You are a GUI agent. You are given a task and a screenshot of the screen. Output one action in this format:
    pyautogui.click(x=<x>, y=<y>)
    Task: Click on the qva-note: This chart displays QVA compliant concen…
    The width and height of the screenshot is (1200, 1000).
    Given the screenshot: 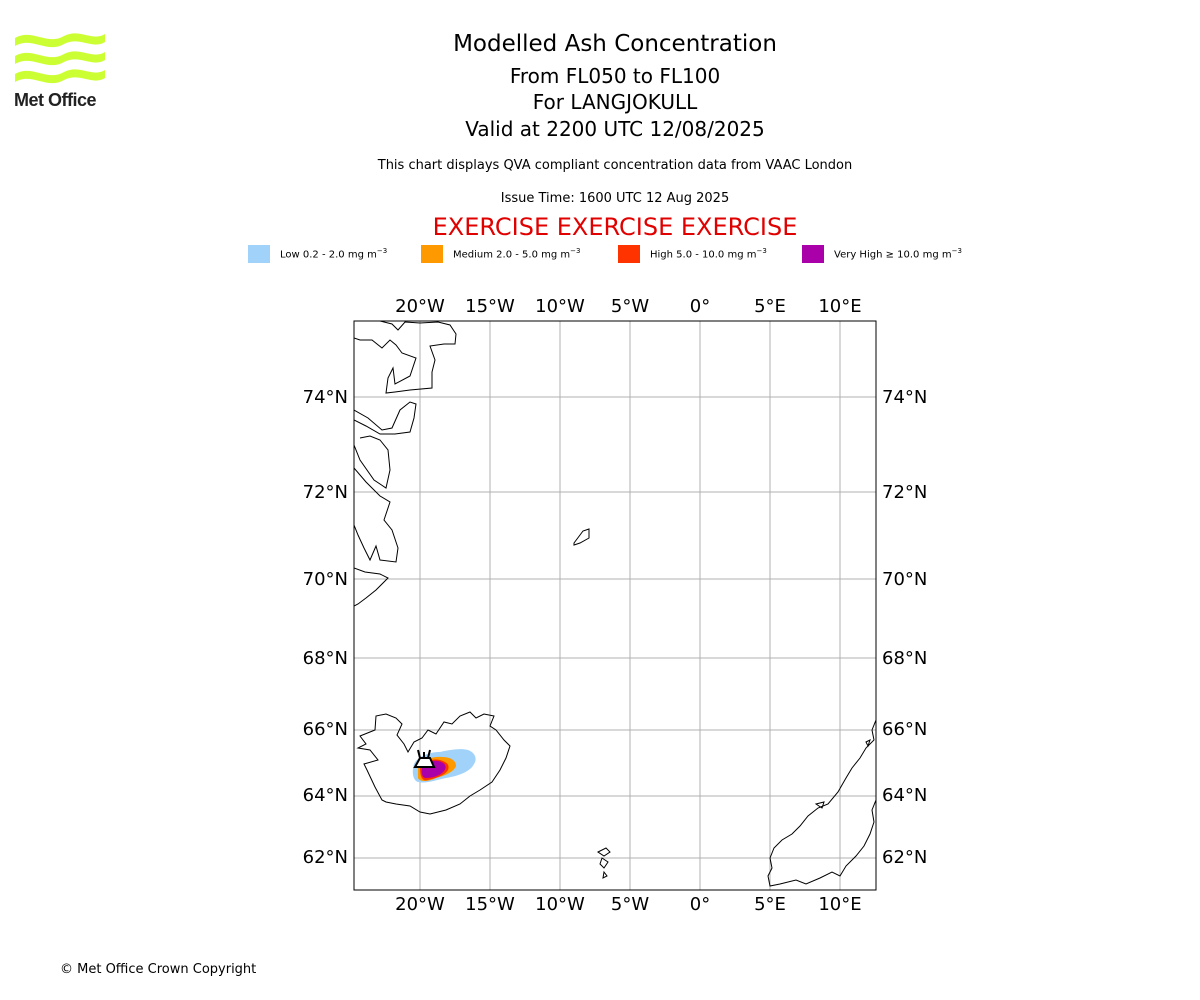 What is the action you would take?
    pyautogui.click(x=615, y=165)
    